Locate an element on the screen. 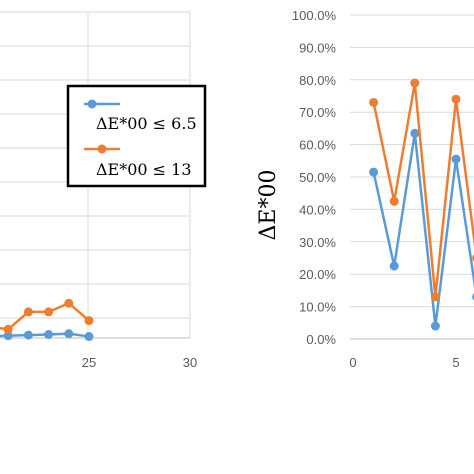  legend-label-1: ΔE*00 ≤ 6.5 is located at coordinates (146, 123).